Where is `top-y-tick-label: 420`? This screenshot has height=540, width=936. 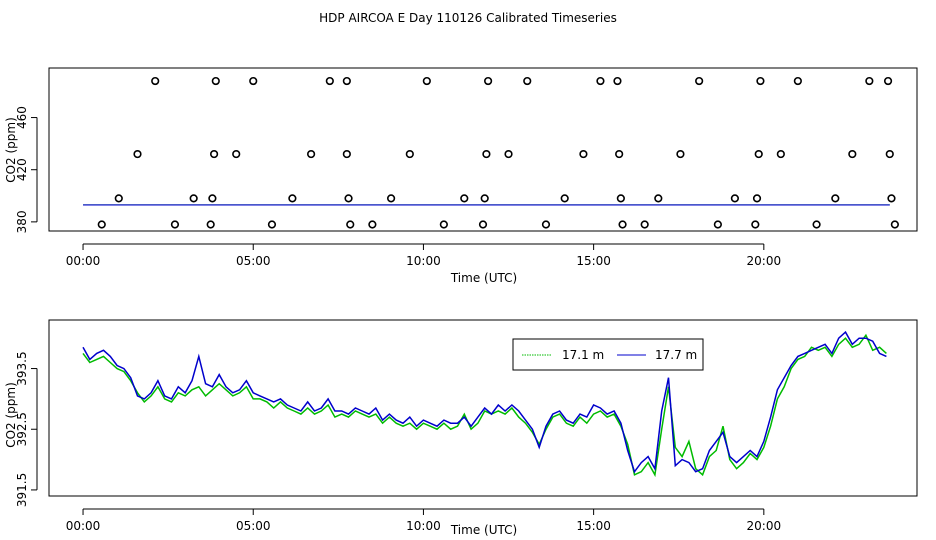 top-y-tick-label: 420 is located at coordinates (22, 169).